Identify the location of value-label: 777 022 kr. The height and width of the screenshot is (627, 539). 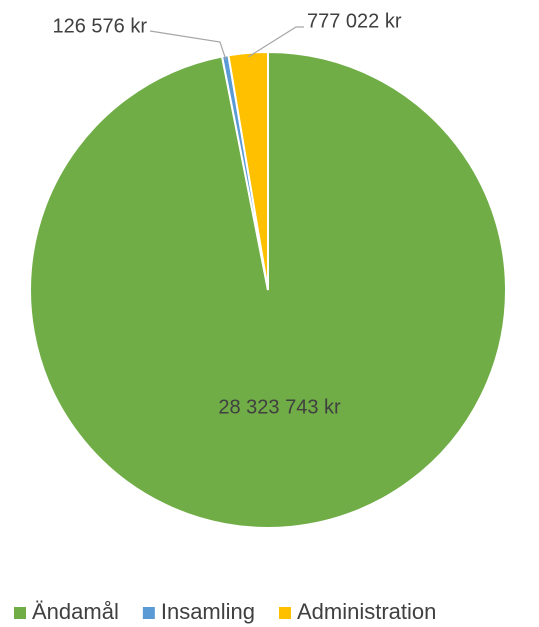
(354, 21).